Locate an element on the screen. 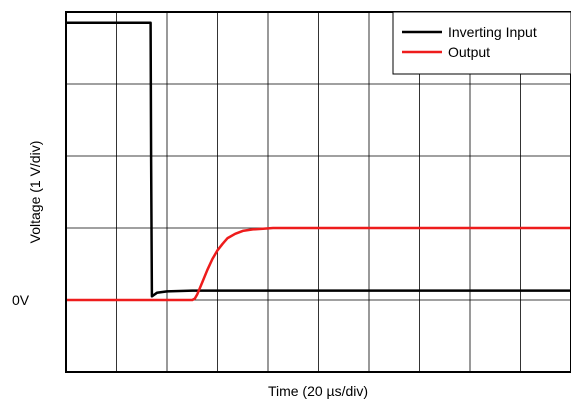 The height and width of the screenshot is (407, 571). legend-label-output: Output is located at coordinates (469, 52).